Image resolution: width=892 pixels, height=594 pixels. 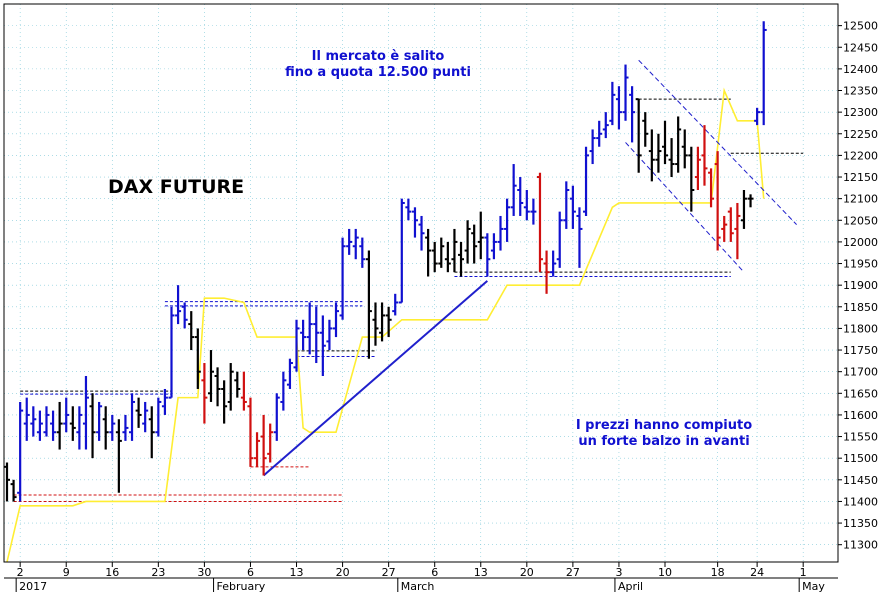 What do you see at coordinates (860, 372) in the screenshot?
I see `y-tick-label: 11700` at bounding box center [860, 372].